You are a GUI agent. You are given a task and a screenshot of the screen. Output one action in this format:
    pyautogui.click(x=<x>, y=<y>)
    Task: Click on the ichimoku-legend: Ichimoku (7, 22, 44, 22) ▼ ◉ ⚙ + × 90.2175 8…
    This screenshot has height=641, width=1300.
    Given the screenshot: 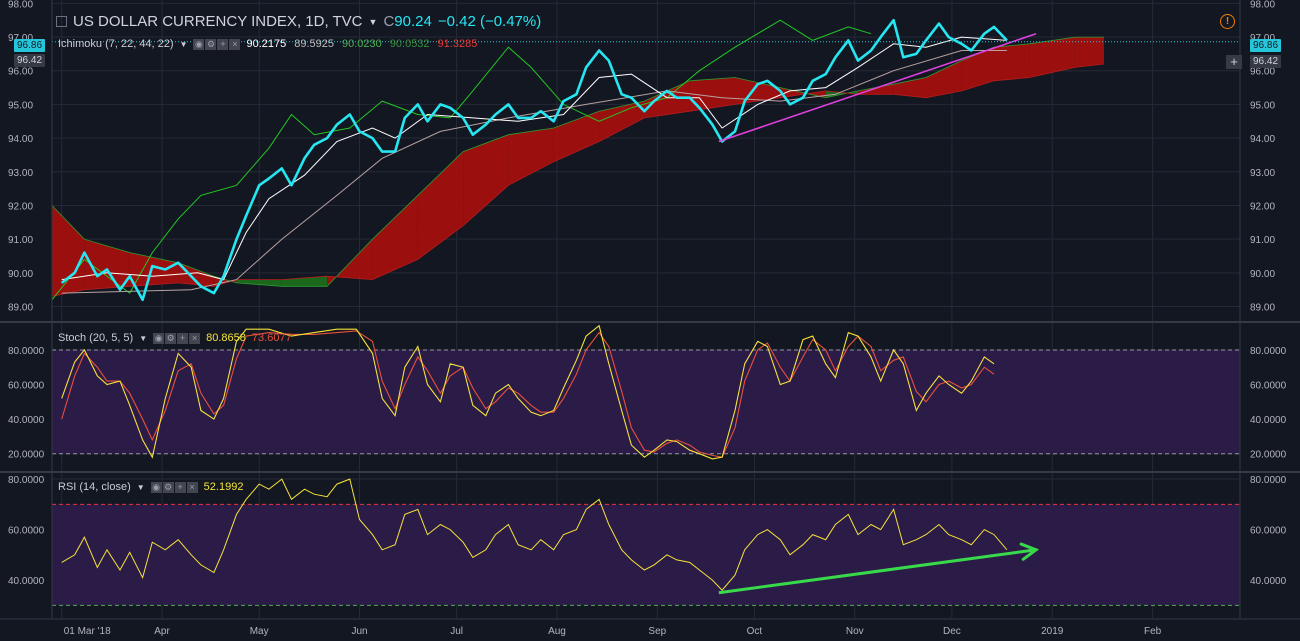 What is the action you would take?
    pyautogui.click(x=267, y=44)
    